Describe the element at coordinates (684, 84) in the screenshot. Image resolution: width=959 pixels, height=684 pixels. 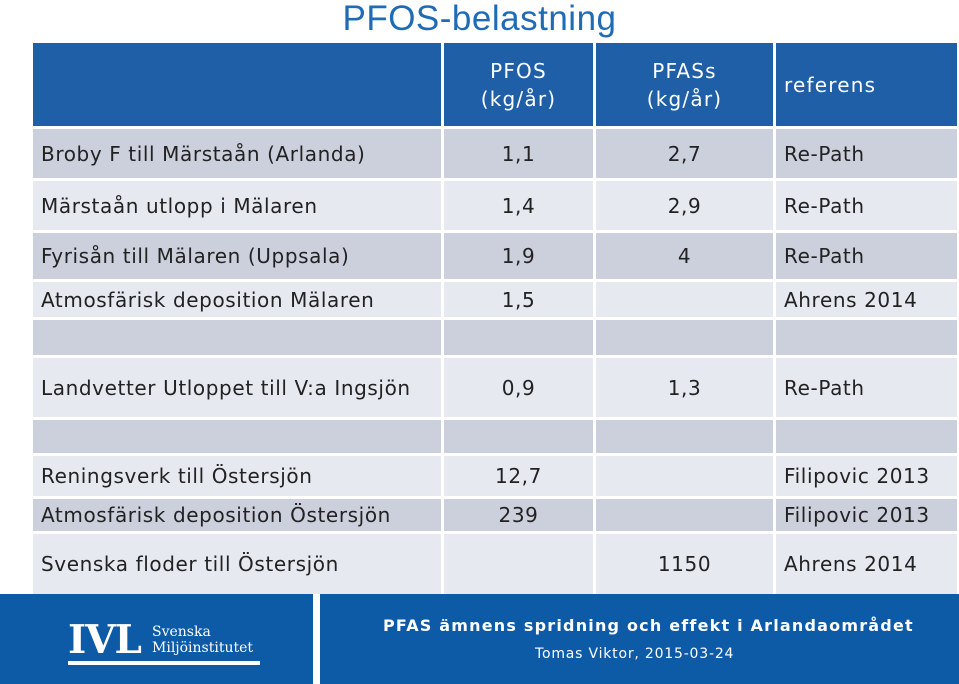
I see `header-pfass: PFASs (kg/år)` at that location.